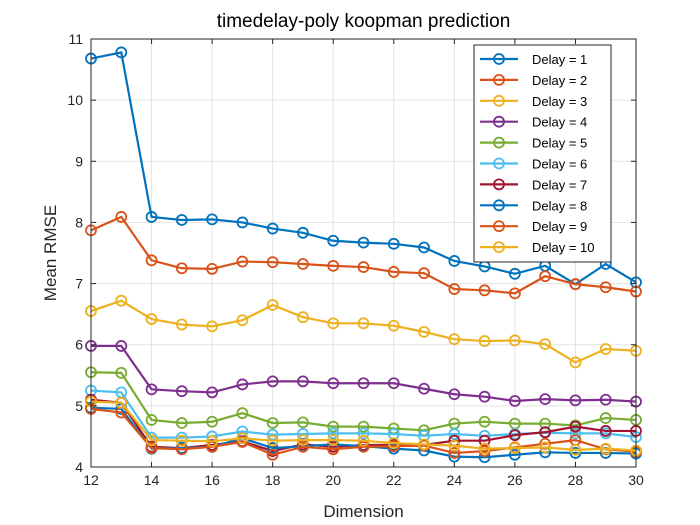 This screenshot has width=700, height=525. I want to click on x-tick-label: 14, so click(152, 480).